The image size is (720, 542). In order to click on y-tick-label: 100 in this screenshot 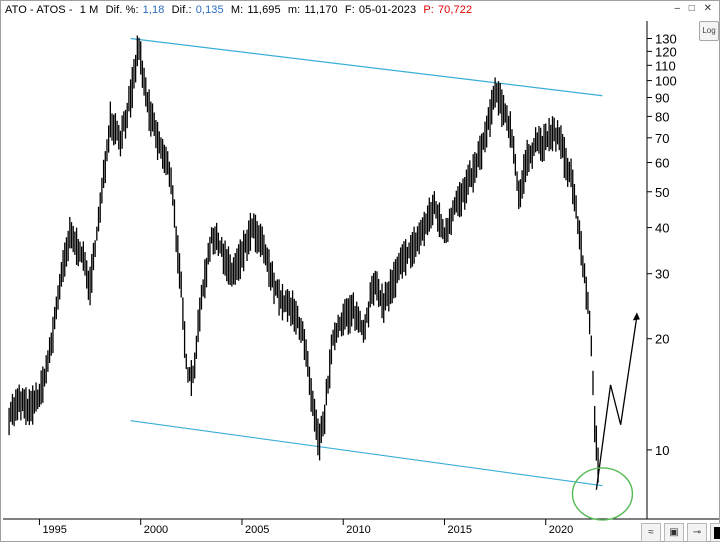, I will do `click(666, 81)`.